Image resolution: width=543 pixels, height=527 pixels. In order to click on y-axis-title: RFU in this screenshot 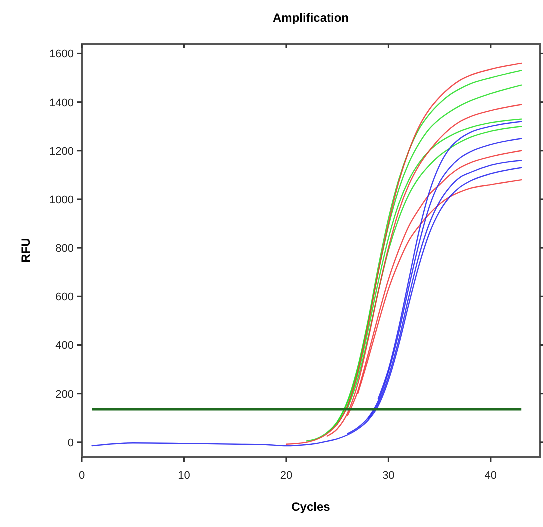, I will do `click(26, 250)`.